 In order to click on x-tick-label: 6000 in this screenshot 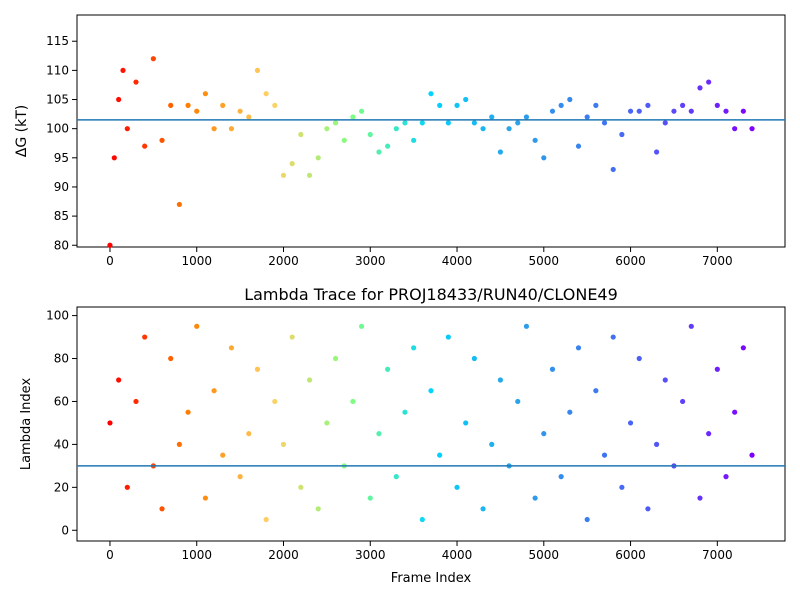, I will do `click(630, 555)`.